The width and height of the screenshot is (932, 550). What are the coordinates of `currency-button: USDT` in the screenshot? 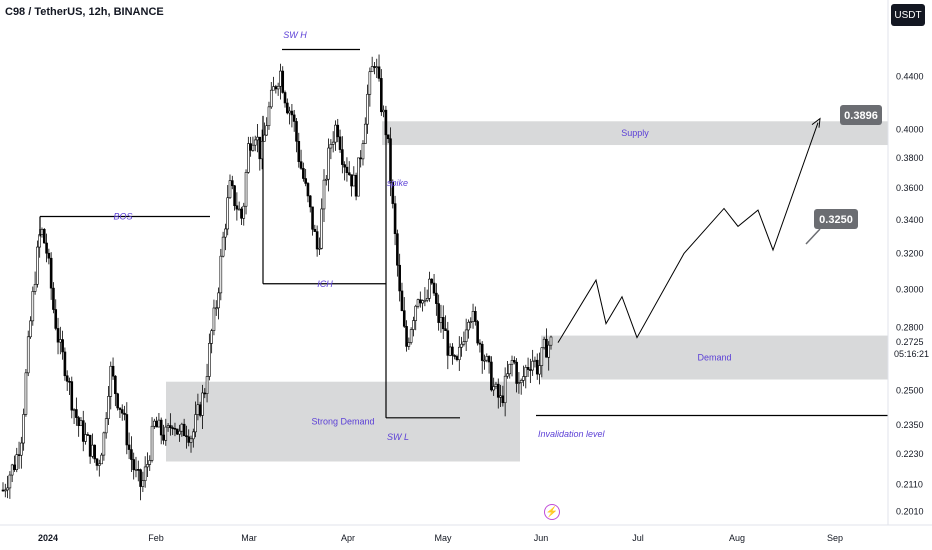 It's located at (908, 15).